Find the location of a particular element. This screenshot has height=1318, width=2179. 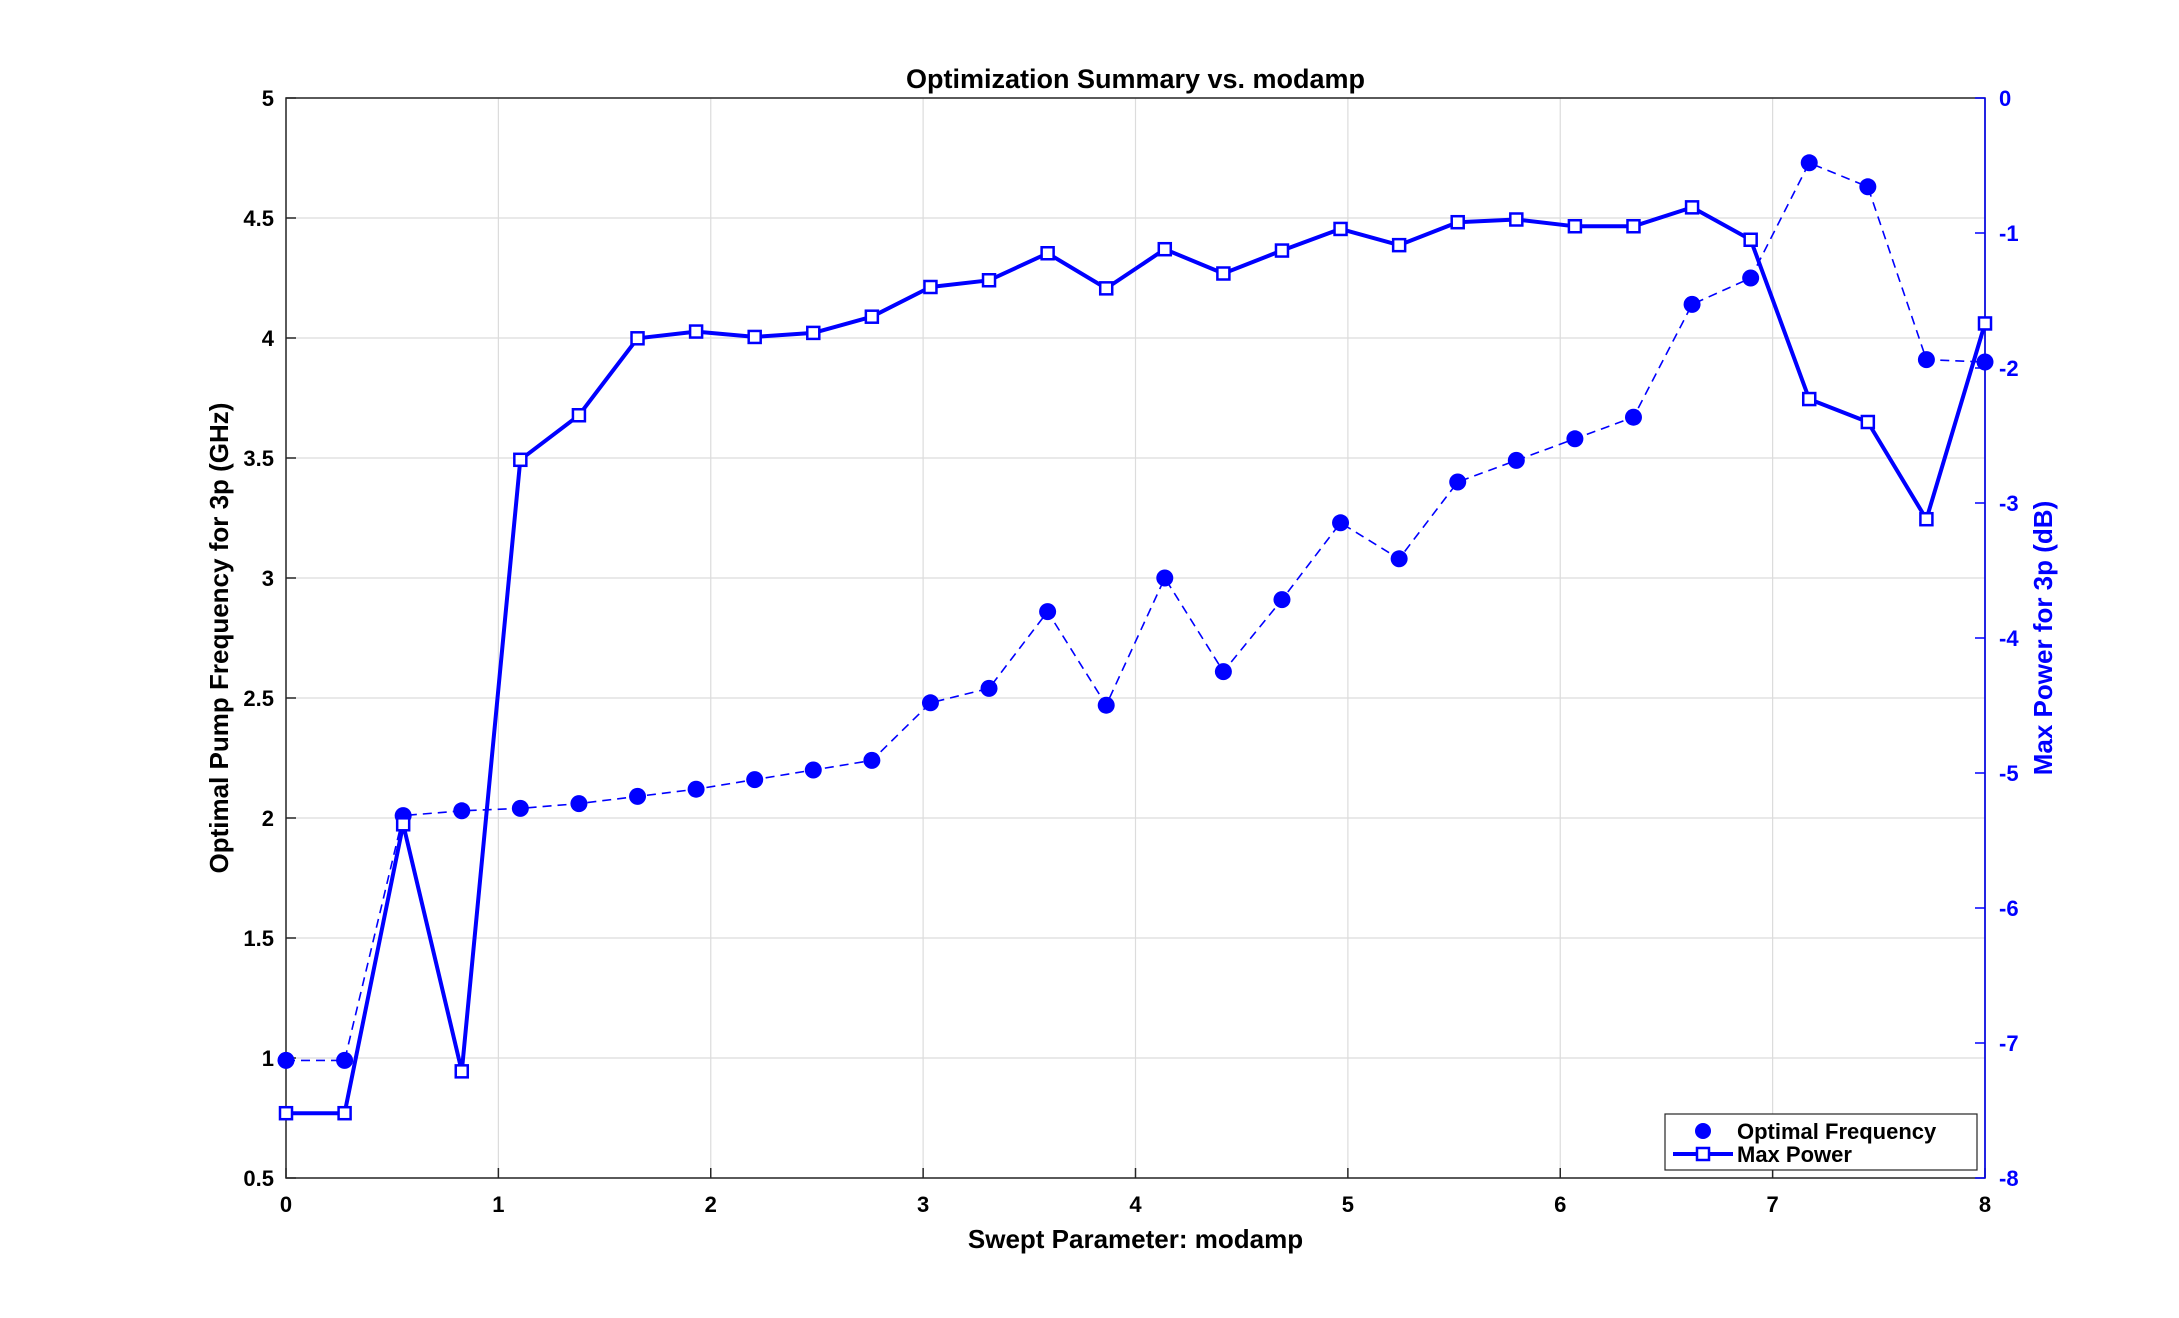

y-left-tick-label: 3 is located at coordinates (268, 578).